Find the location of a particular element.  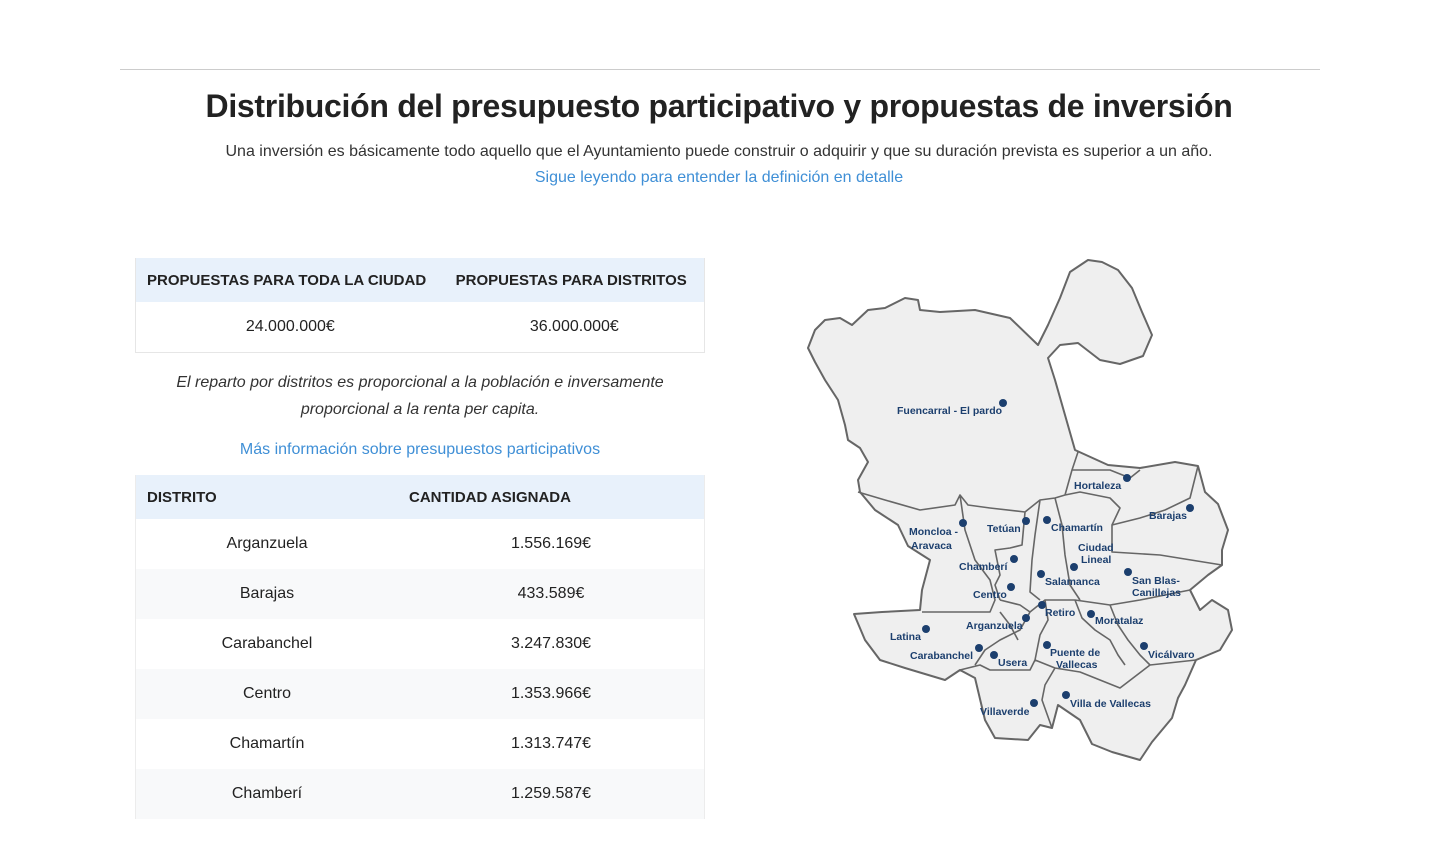

latina-marker is located at coordinates (926, 629).